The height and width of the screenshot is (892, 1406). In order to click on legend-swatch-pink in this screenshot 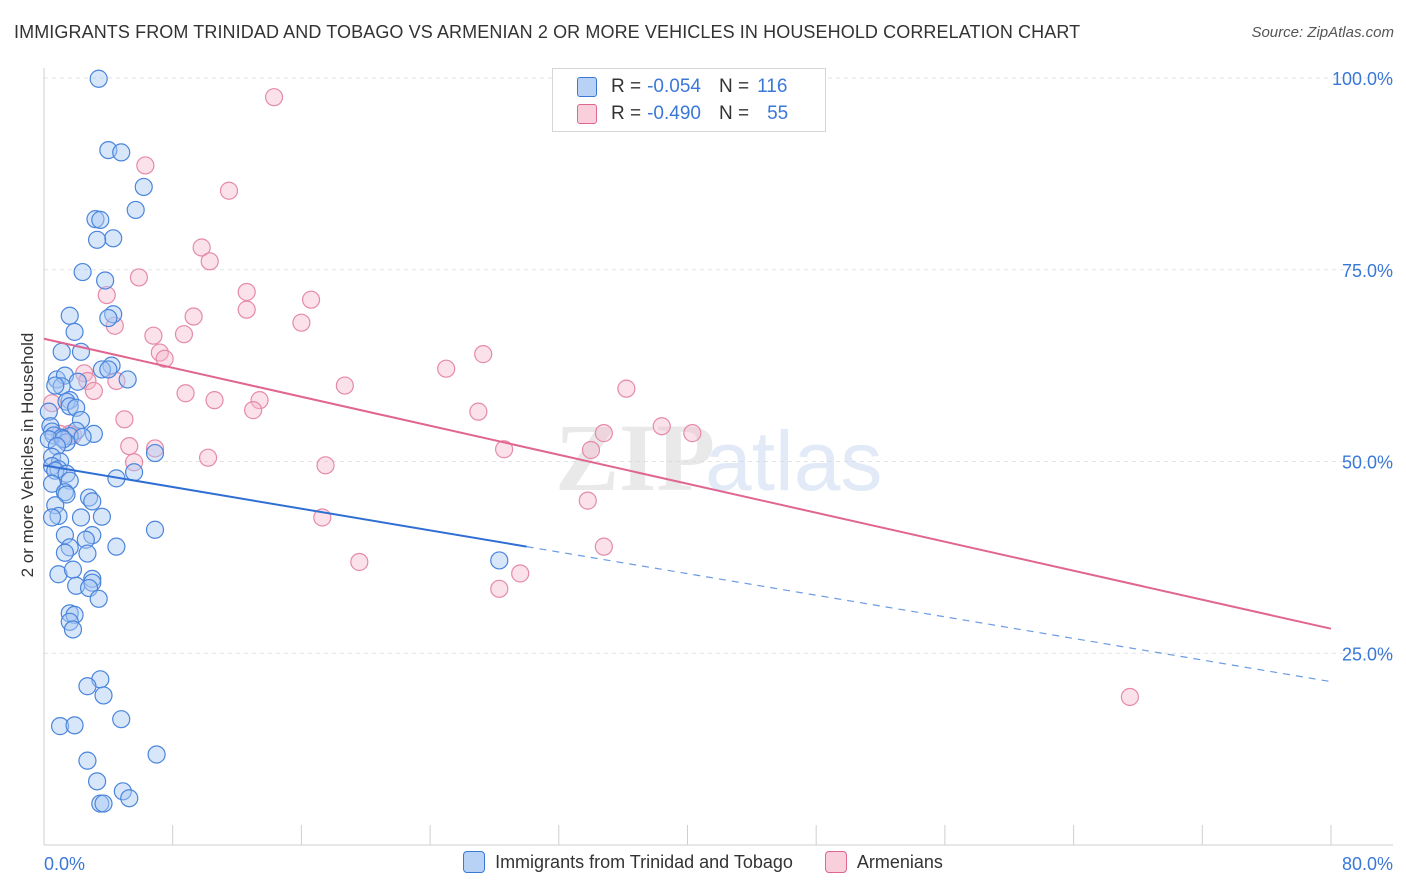, I will do `click(587, 114)`.